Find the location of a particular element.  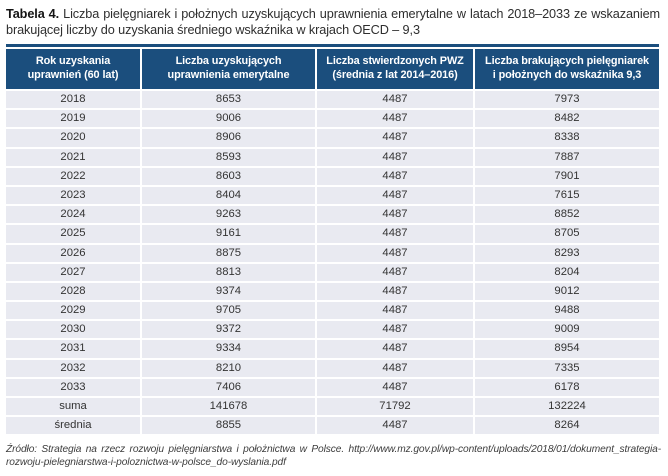

table-row: 2028 9374 4487 9012 is located at coordinates (332, 291).